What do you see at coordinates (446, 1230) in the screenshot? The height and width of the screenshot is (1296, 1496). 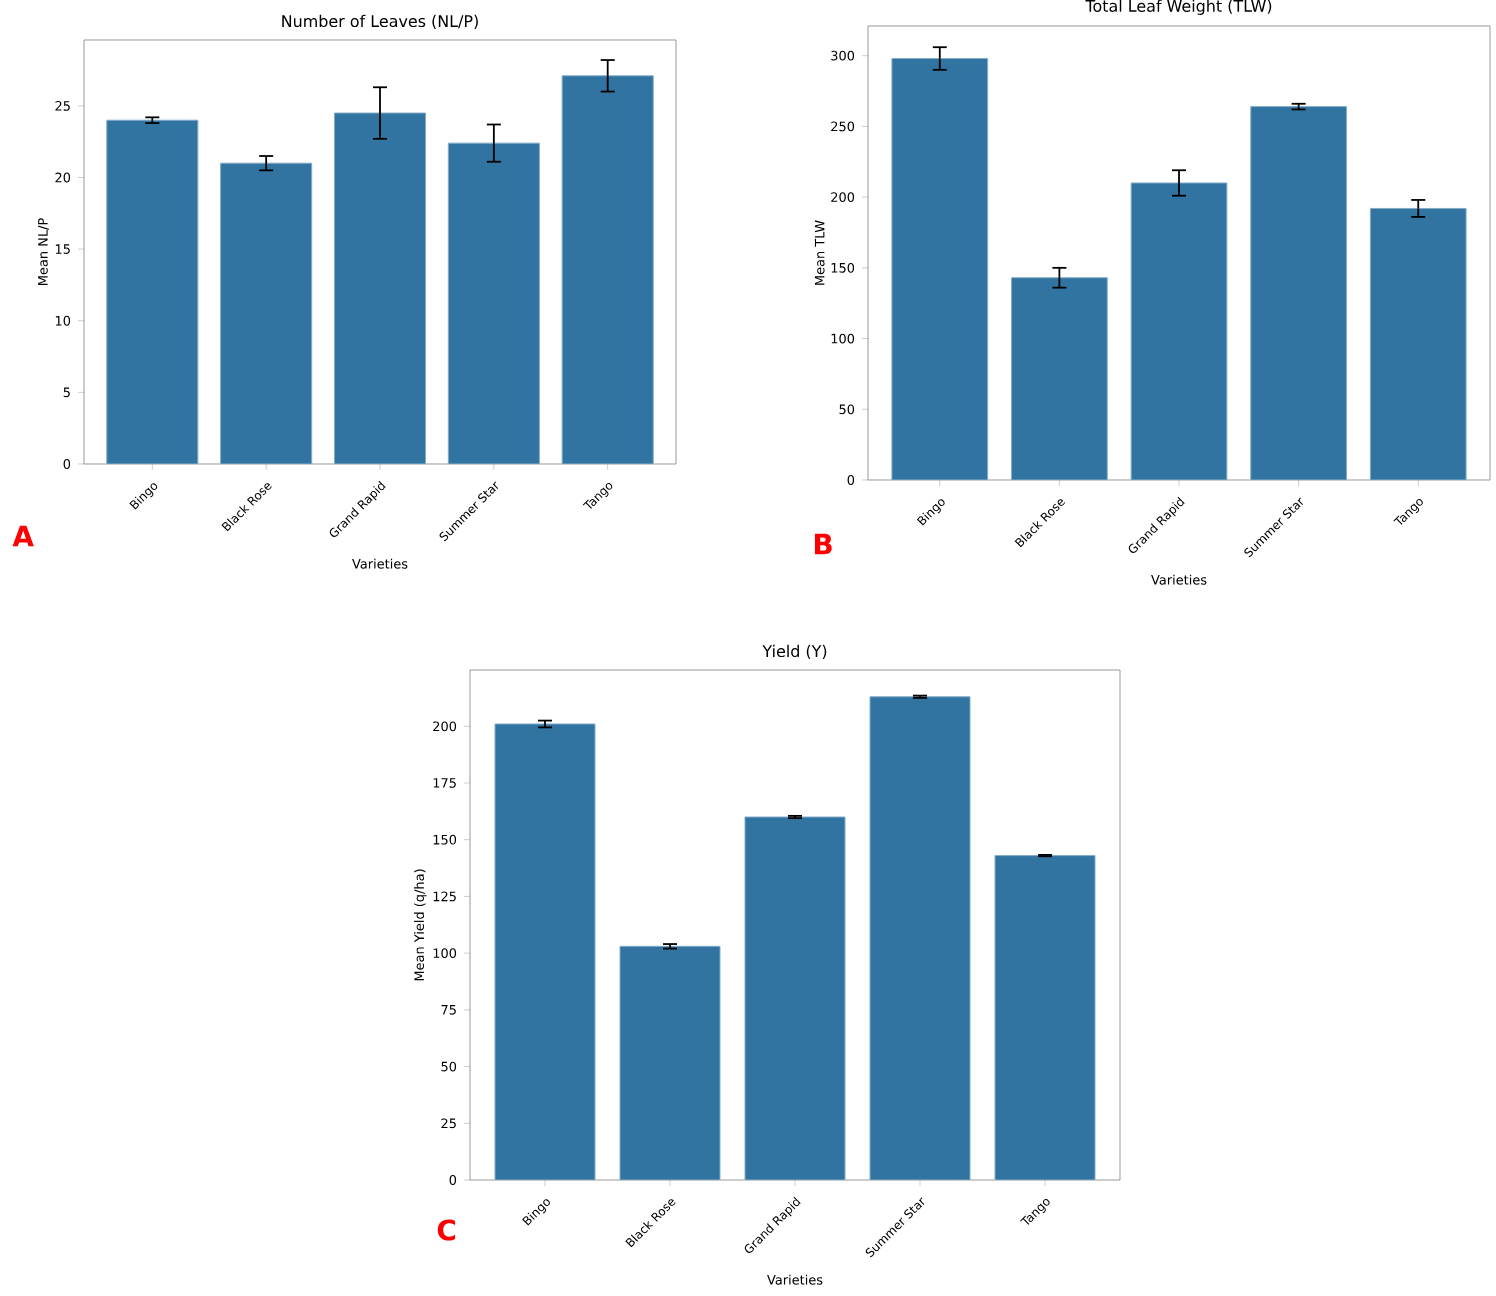 I see `text: C` at bounding box center [446, 1230].